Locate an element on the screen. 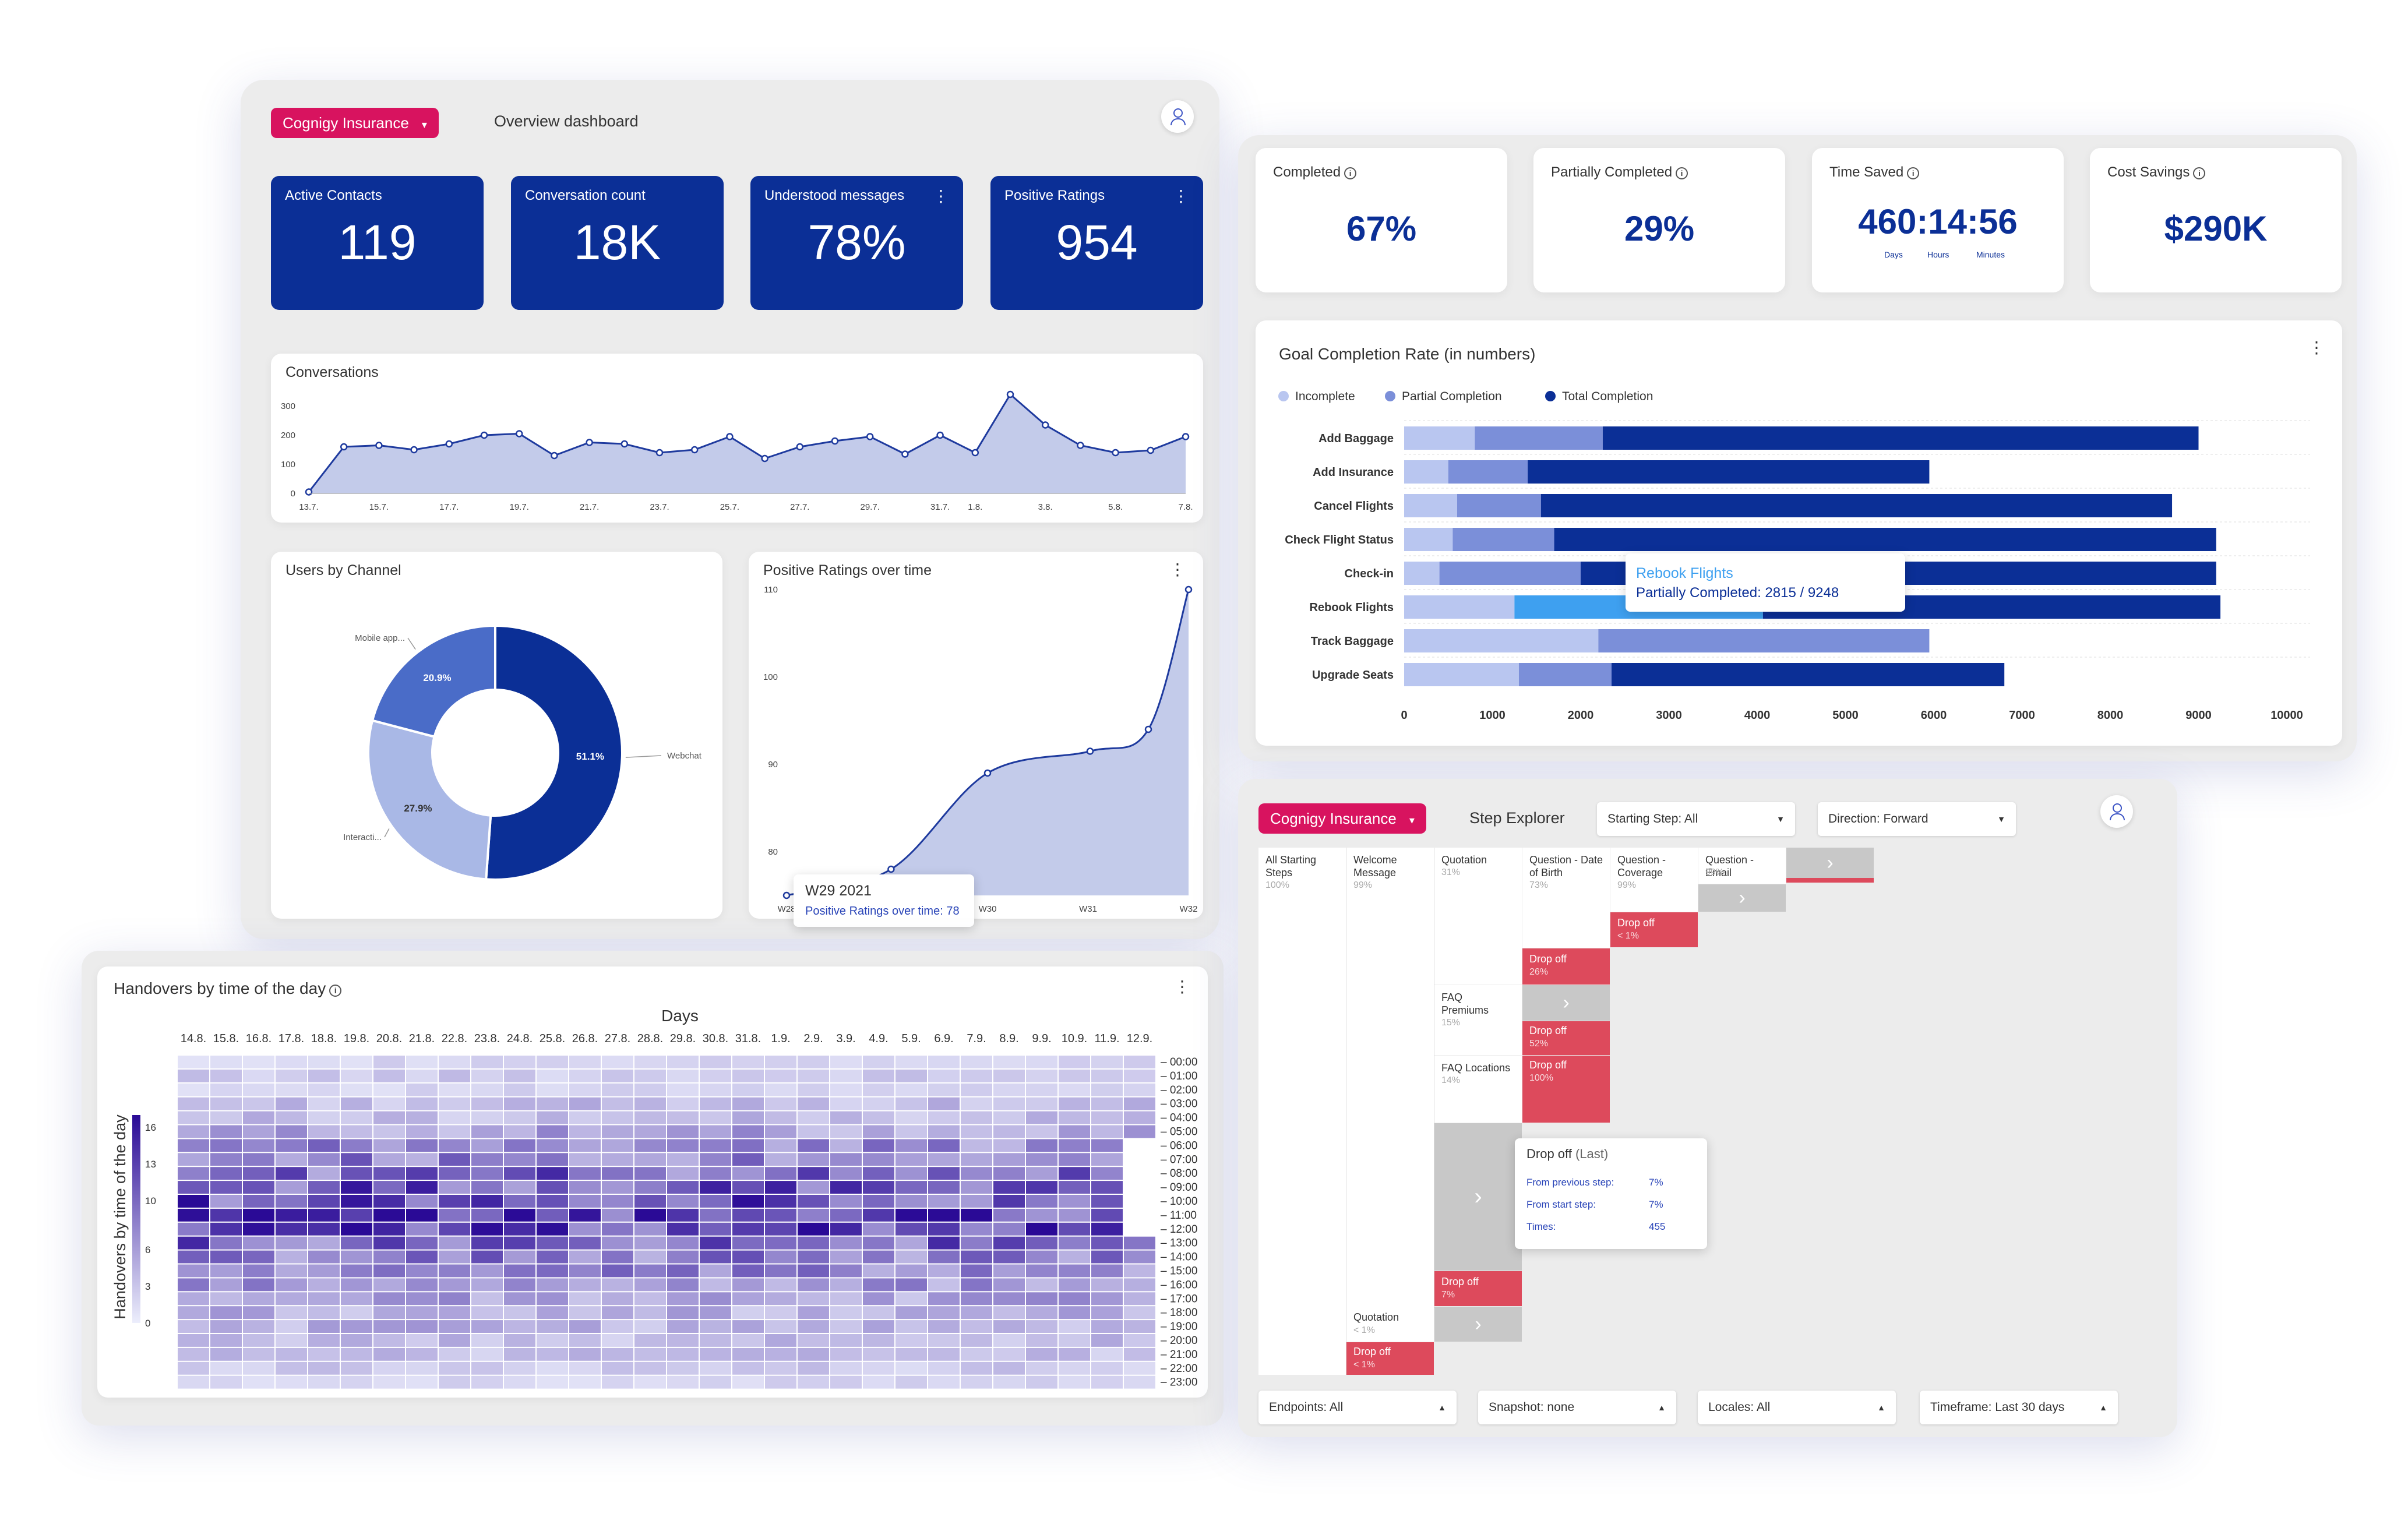 This screenshot has width=2408, height=1517. slice-leader-line is located at coordinates (411, 644).